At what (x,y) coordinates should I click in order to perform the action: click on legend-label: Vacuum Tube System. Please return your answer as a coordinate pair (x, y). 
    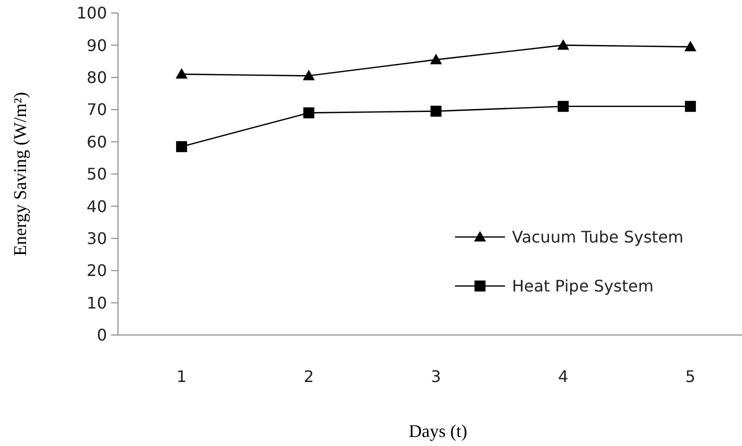
    Looking at the image, I should click on (598, 237).